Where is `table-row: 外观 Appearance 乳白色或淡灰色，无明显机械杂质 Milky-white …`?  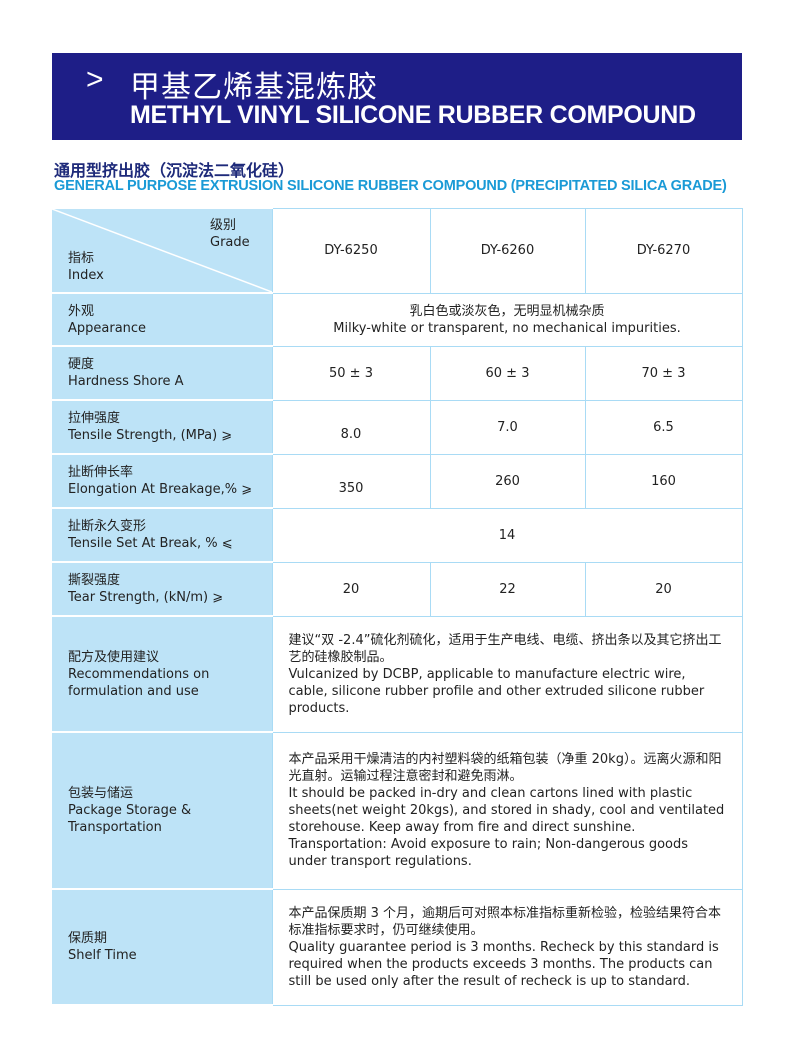
table-row: 外观 Appearance 乳白色或淡灰色，无明显机械杂质 Milky-white … is located at coordinates (397, 319).